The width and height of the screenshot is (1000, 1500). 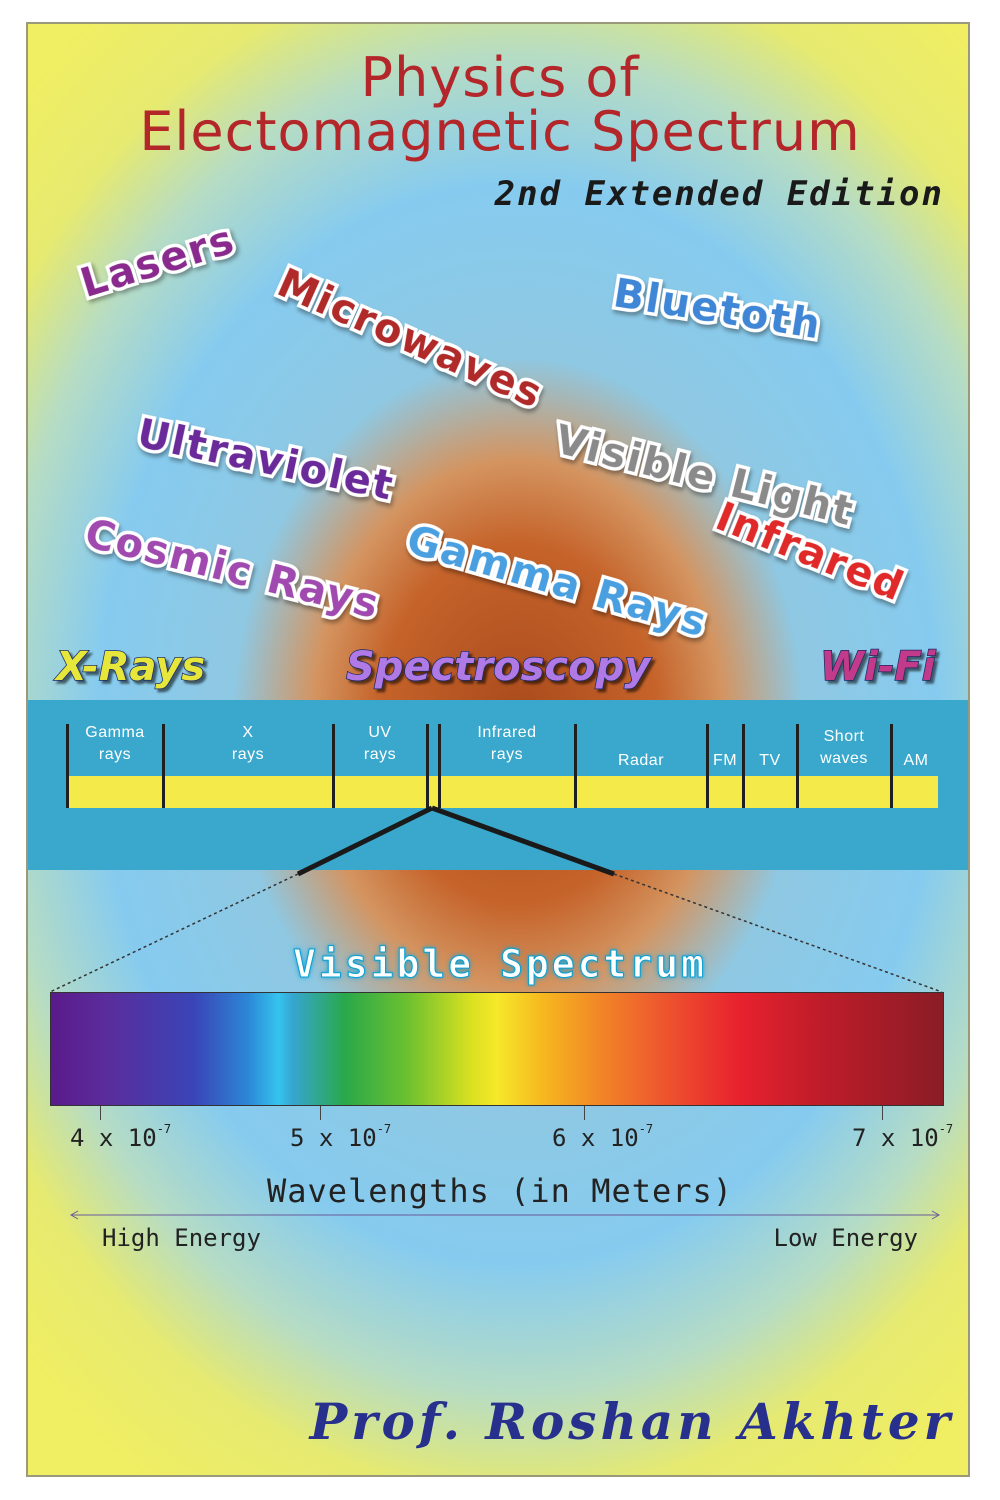 I want to click on author-name: Prof. Roshan Akhter, so click(x=631, y=1421).